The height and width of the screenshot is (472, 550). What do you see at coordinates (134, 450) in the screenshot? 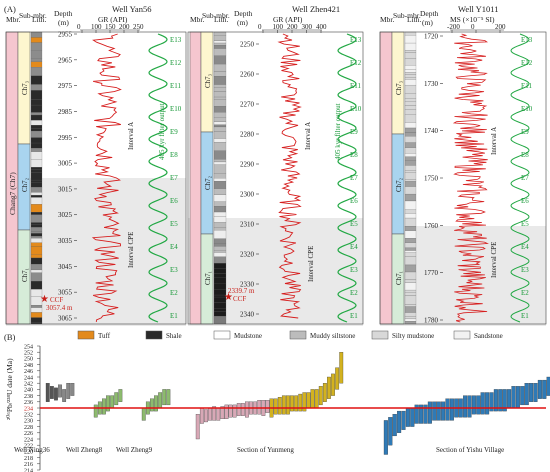
I see `section-label: Well Zheng9` at bounding box center [134, 450].